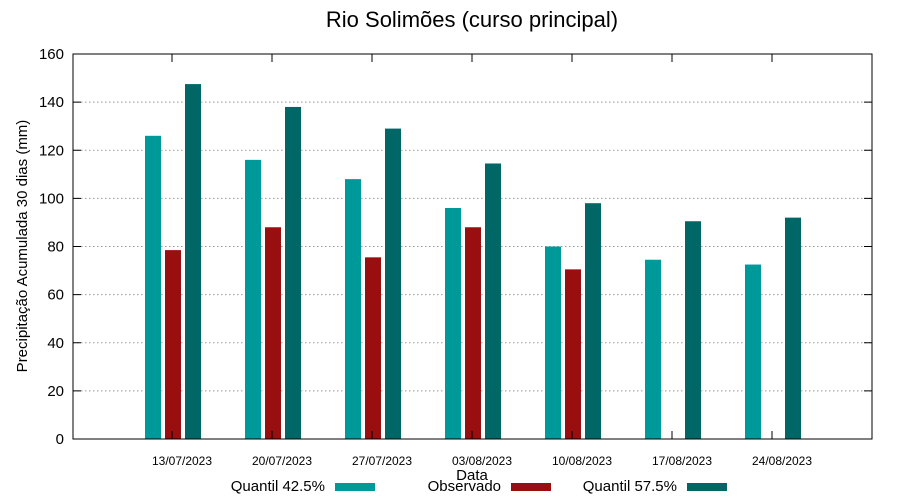  What do you see at coordinates (382, 461) in the screenshot?
I see `x-tick-label: 27/07/2023` at bounding box center [382, 461].